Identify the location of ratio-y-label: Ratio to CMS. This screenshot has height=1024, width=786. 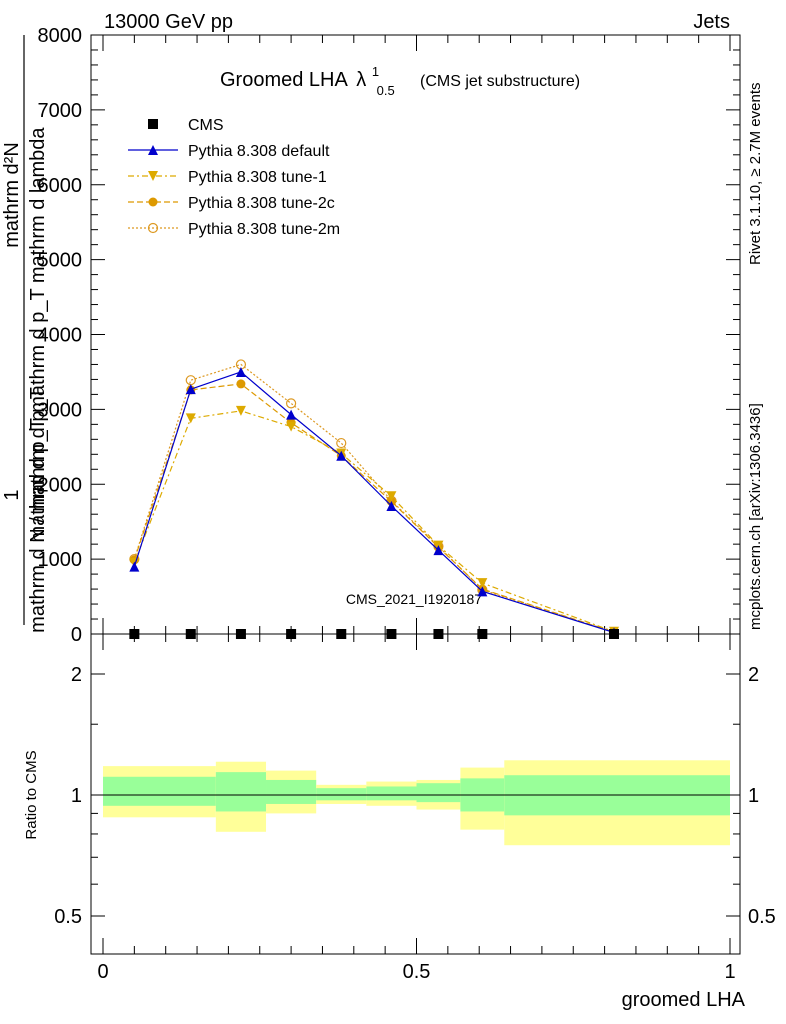
(31, 794).